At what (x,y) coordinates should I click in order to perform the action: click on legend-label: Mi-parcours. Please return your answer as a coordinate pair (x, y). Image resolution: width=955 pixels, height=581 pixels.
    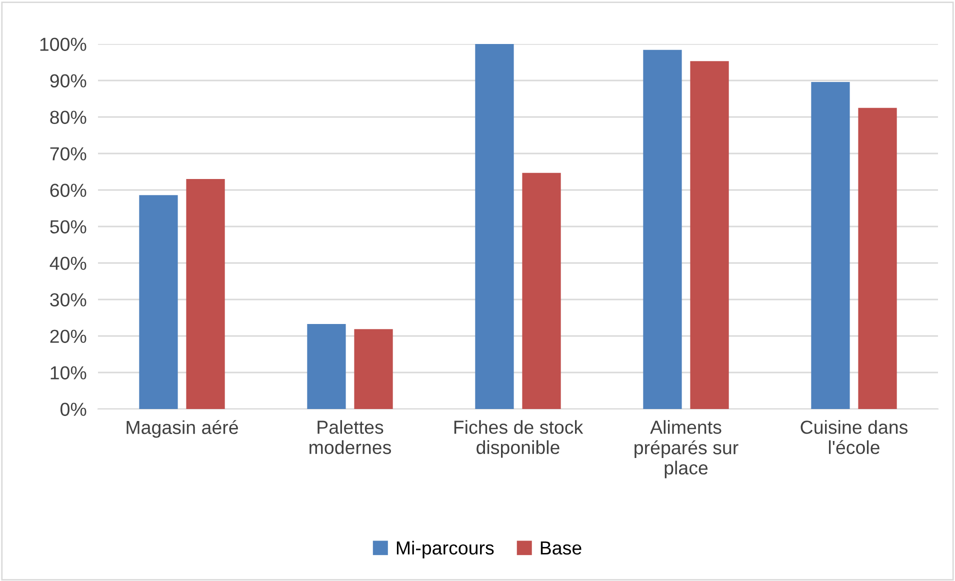
    Looking at the image, I should click on (445, 549).